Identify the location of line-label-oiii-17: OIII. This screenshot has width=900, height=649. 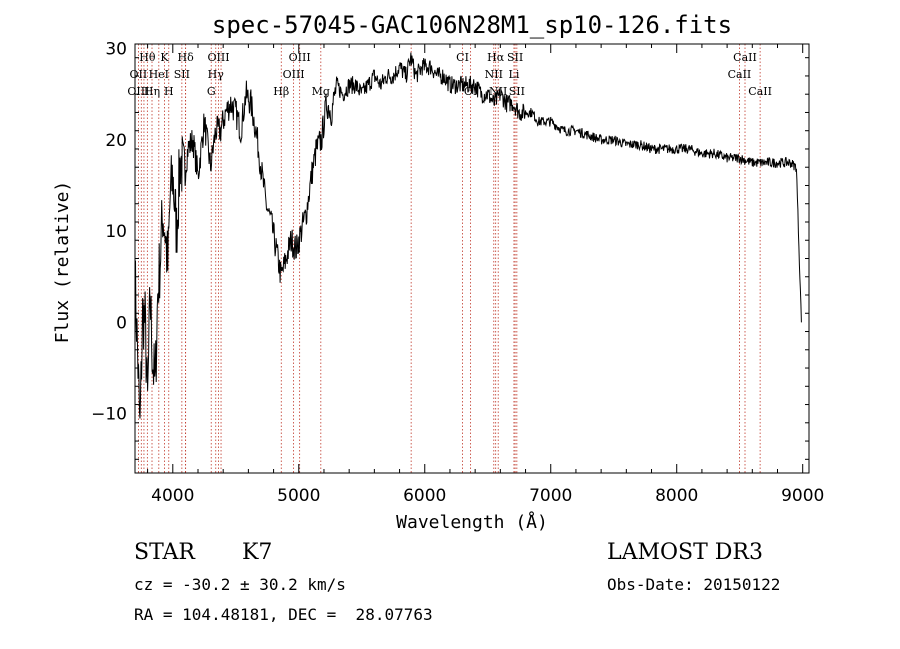
(138, 91).